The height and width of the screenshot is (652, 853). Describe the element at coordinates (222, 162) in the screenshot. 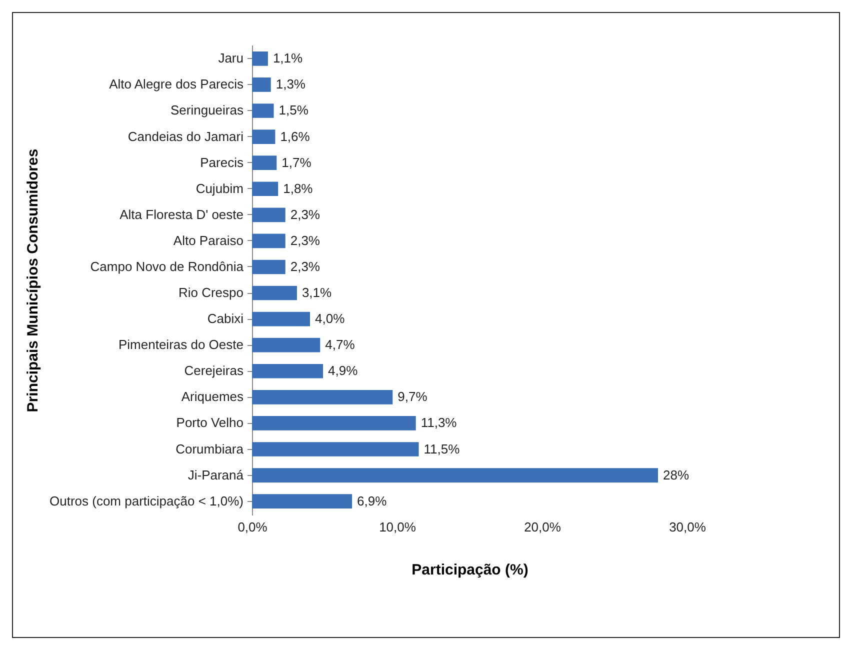

I see `y-tick-label: Parecis` at that location.